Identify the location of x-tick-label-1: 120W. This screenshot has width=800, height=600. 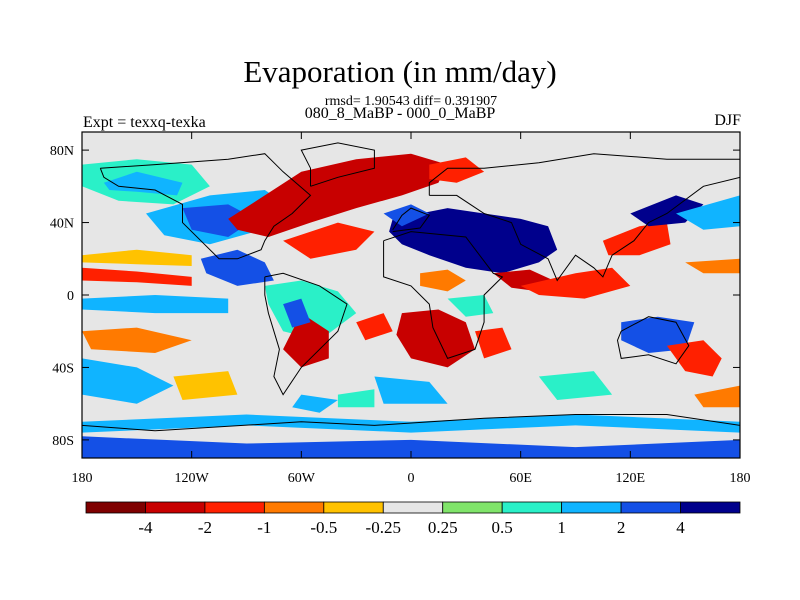
(192, 478).